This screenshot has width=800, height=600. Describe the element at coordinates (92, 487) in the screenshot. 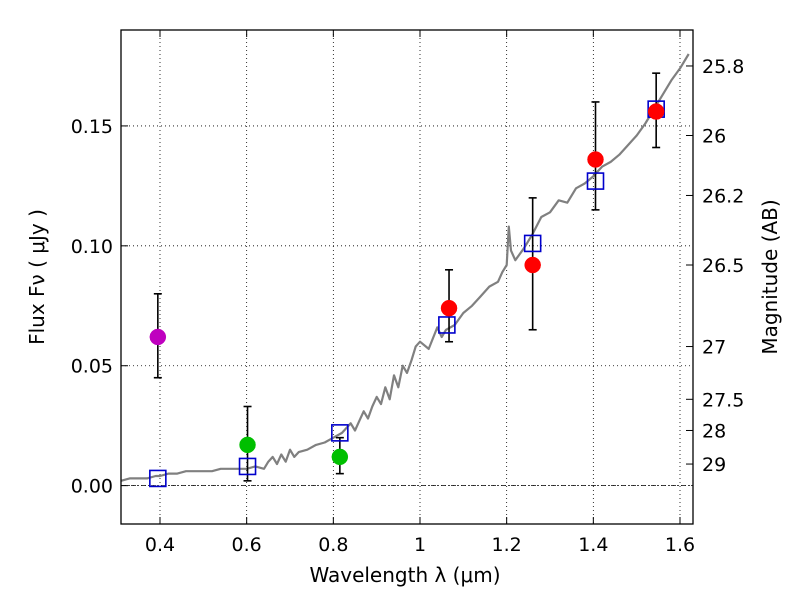

I see `y-tick-label: 0.00` at that location.